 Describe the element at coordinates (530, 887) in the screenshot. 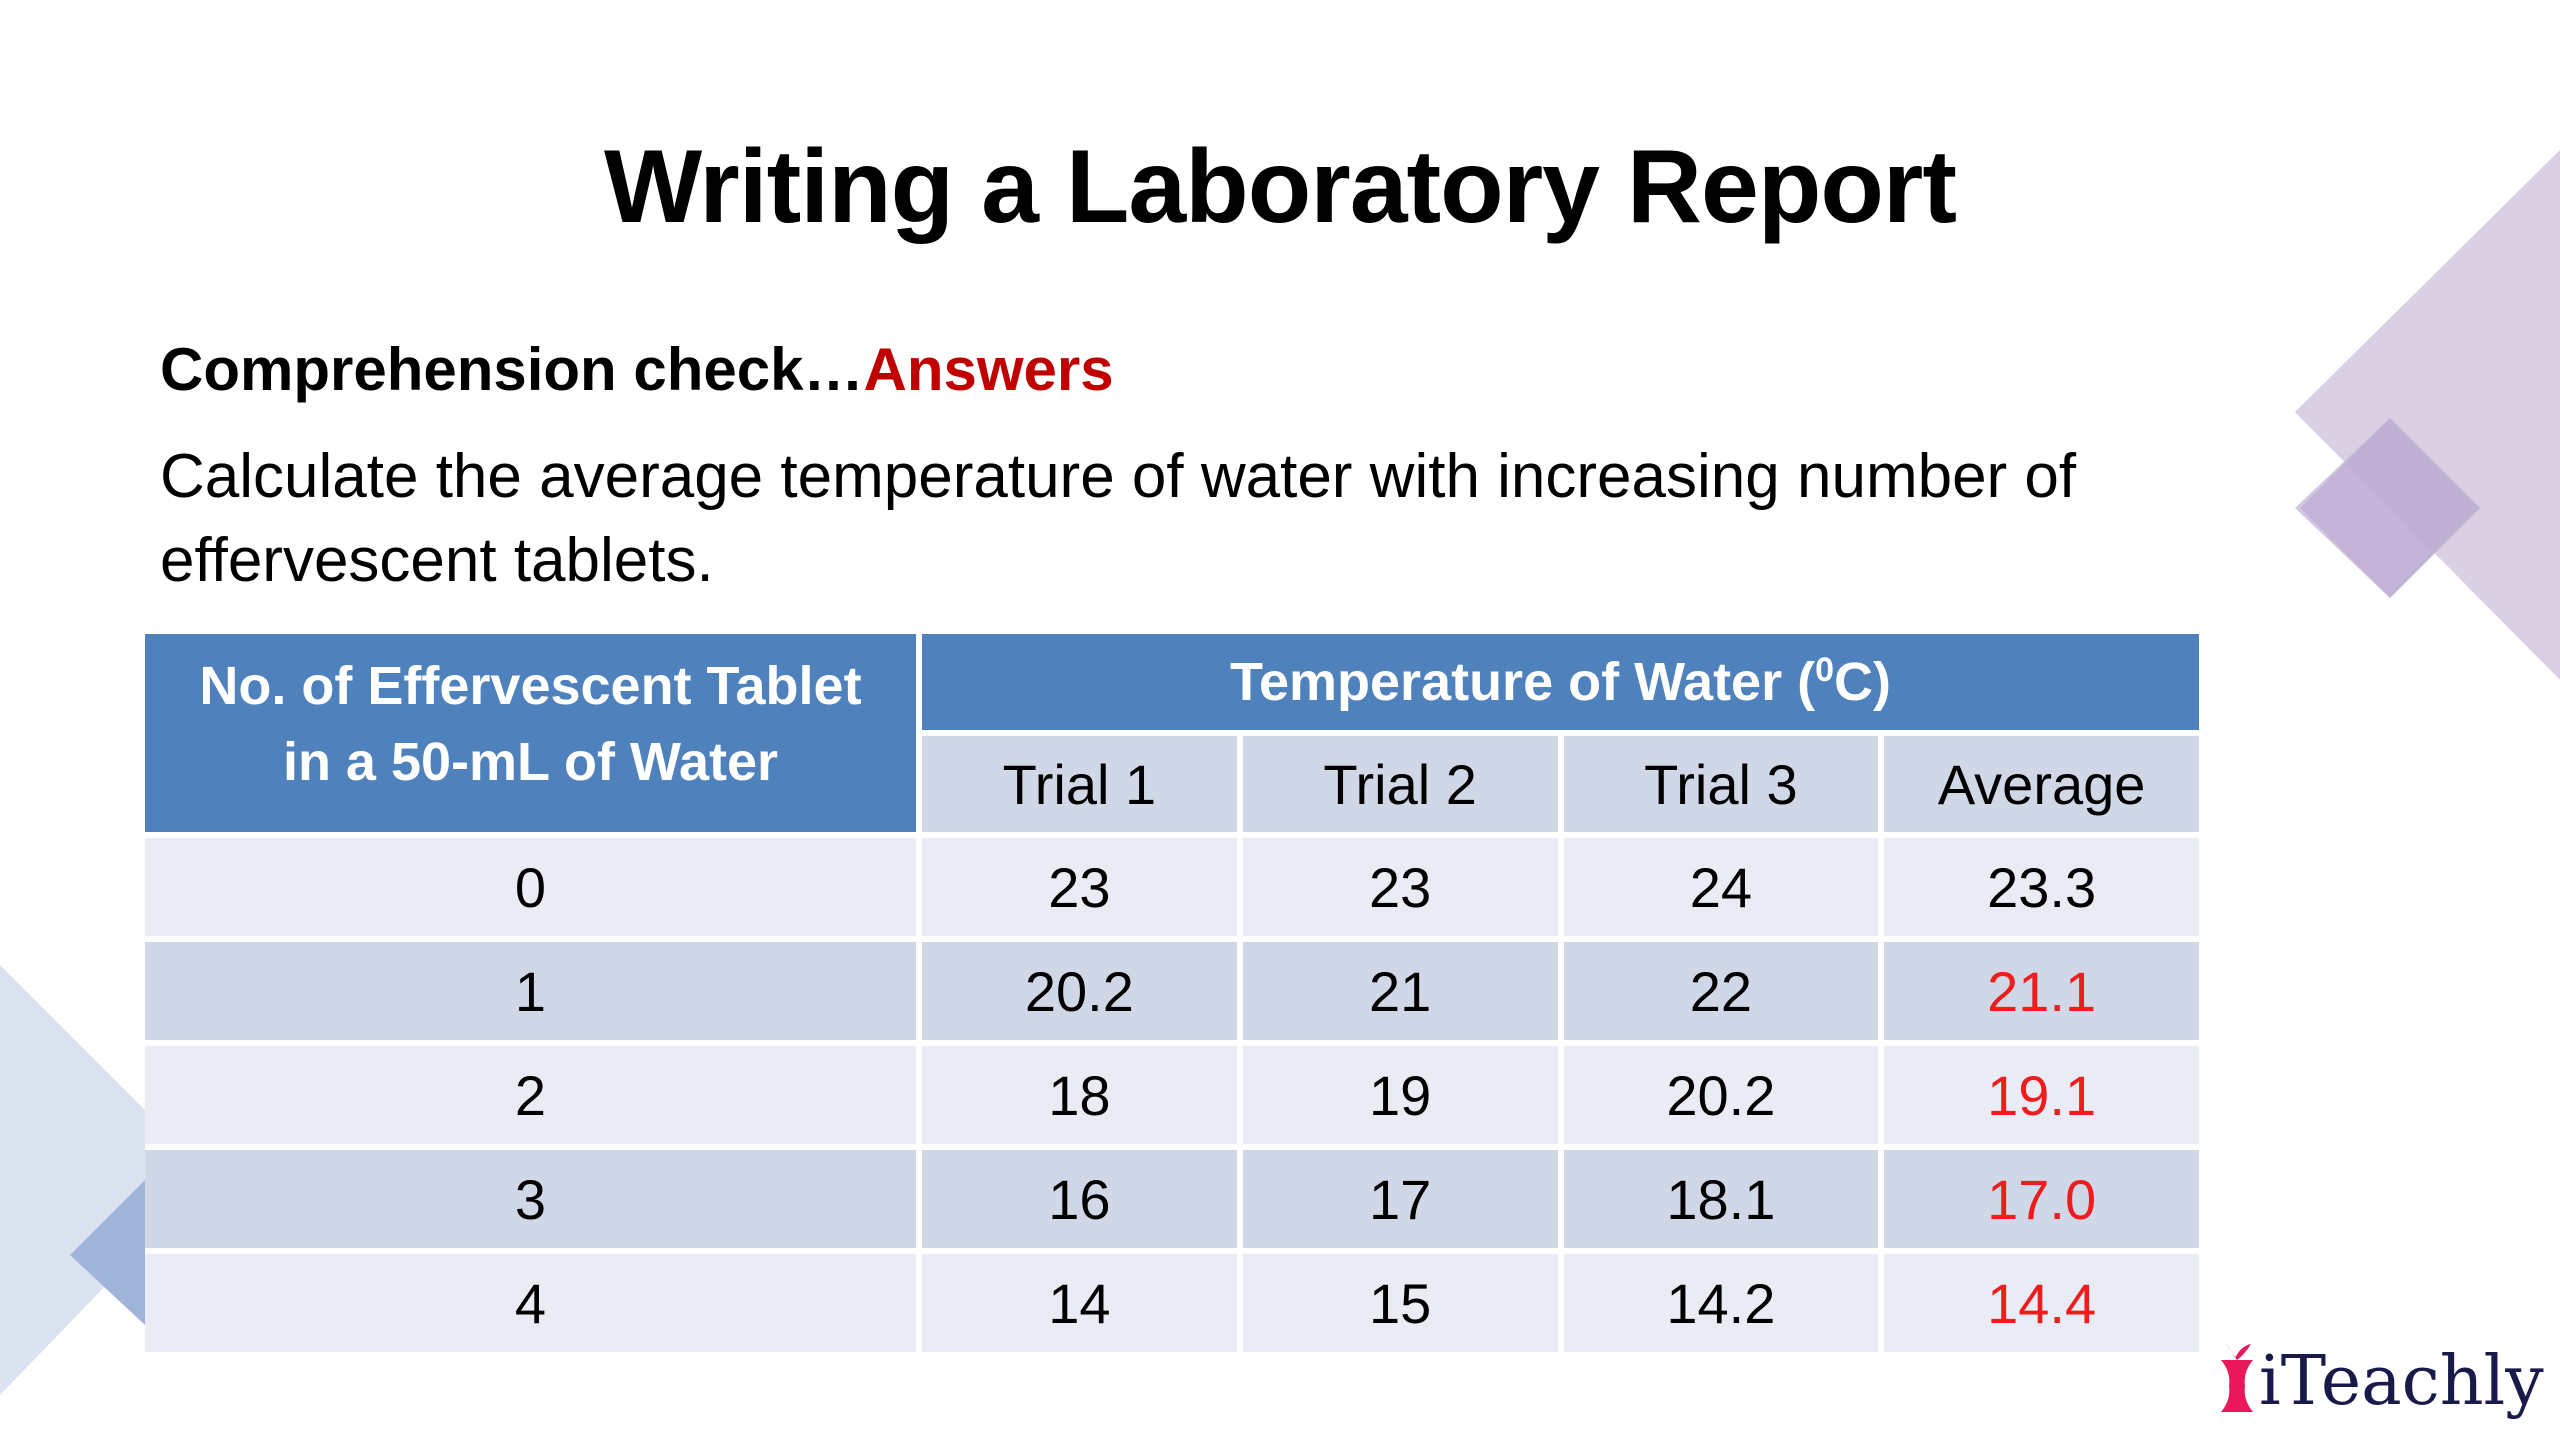

I see `cell-tablets: 0` at that location.